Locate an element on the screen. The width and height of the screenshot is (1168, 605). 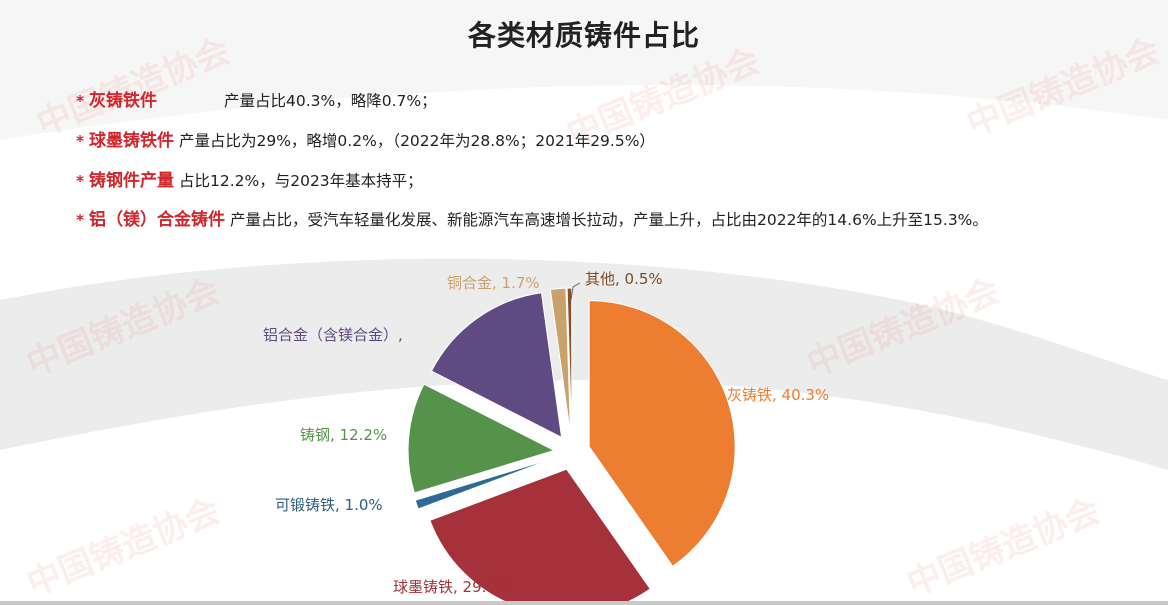
bullet-text: 产量占比40.3%，略降0.7%； is located at coordinates (330, 101).